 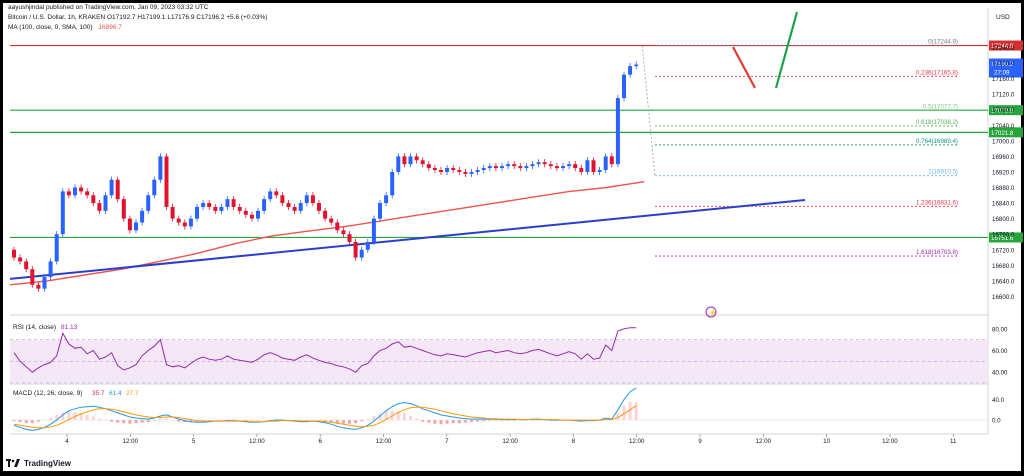 What do you see at coordinates (1003, 235) in the screenshot?
I see `price-axis-tick: 16760.0` at bounding box center [1003, 235].